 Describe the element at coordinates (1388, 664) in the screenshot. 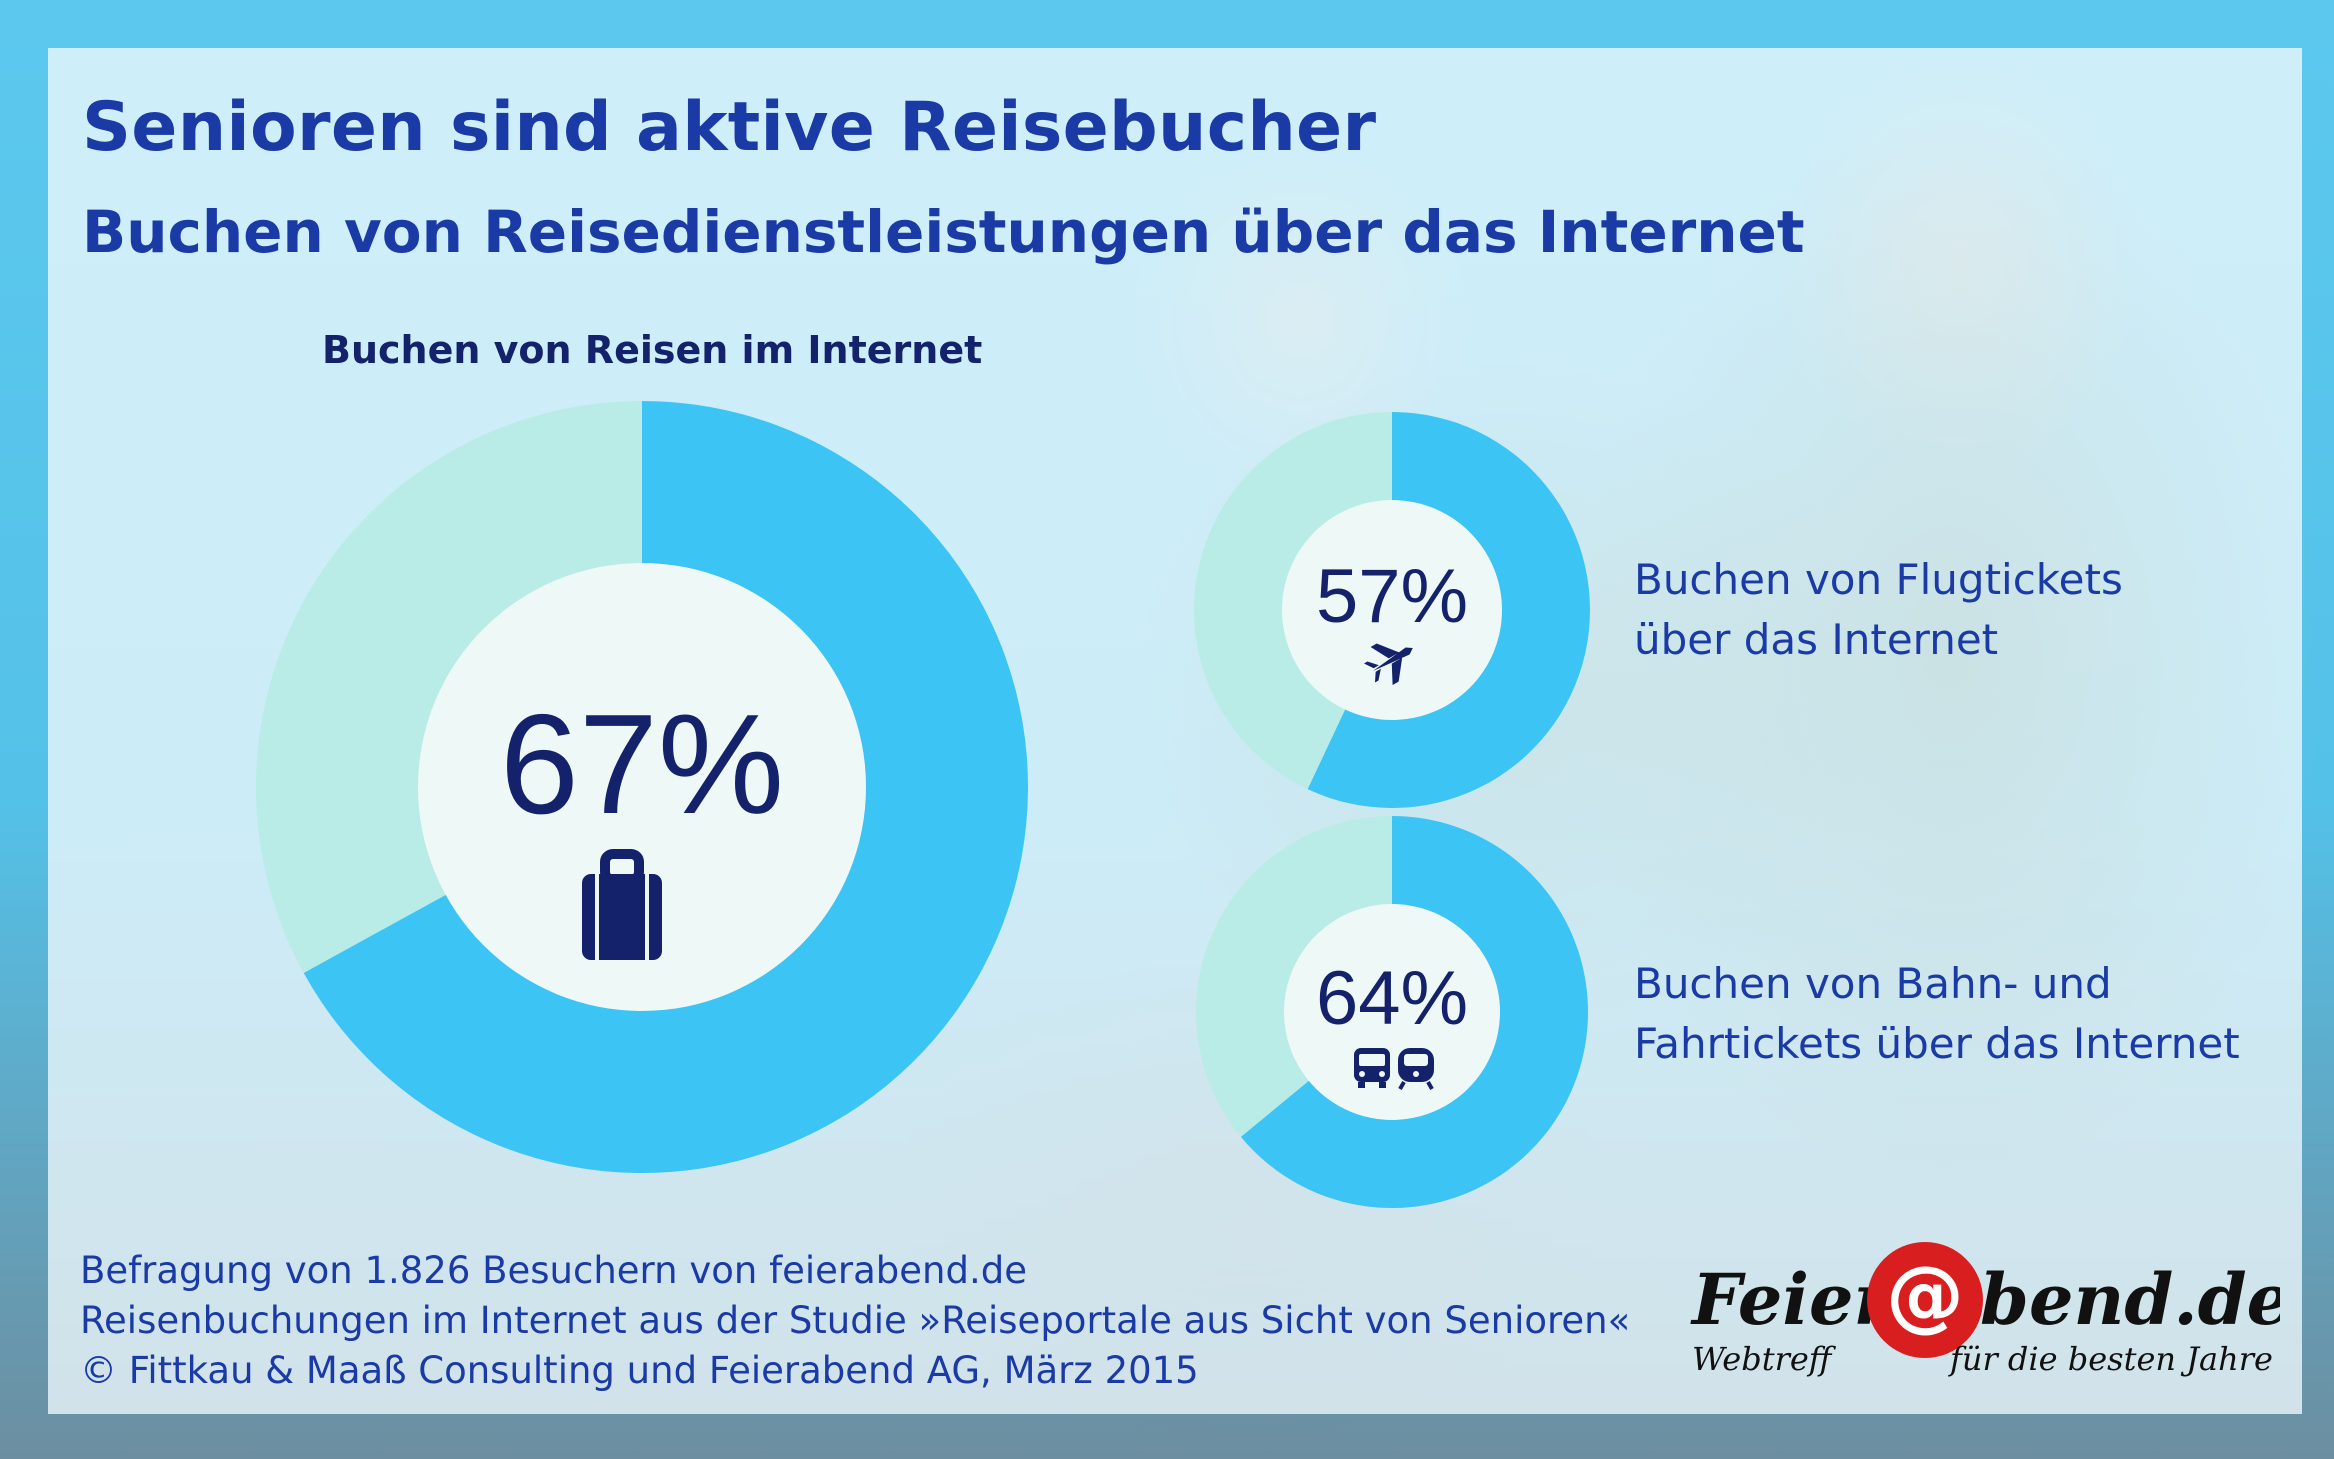

I see `airplane-icon` at that location.